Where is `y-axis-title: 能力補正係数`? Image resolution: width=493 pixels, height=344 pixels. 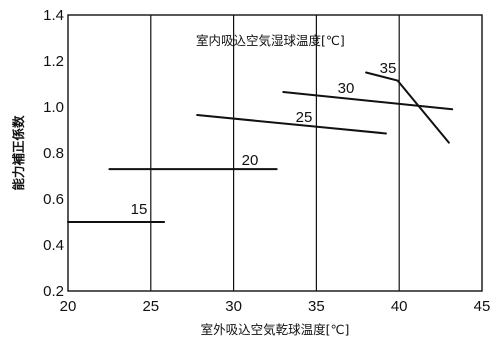 y-axis-title: 能力補正係数 is located at coordinates (18, 153).